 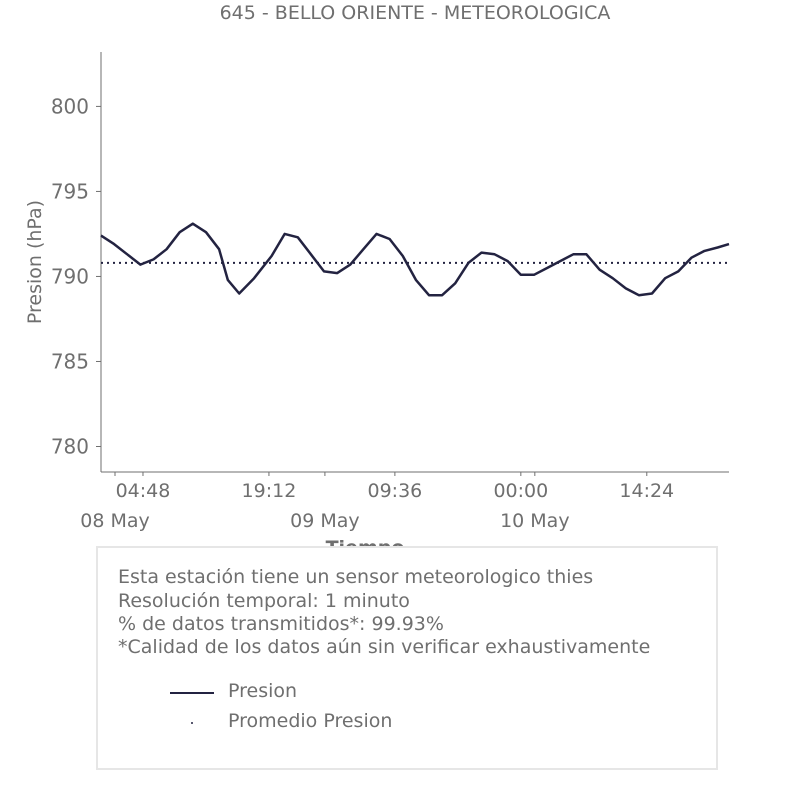 I want to click on data-transmitted-text: % de datos transmitidos*: 99.93%, so click(x=281, y=624).